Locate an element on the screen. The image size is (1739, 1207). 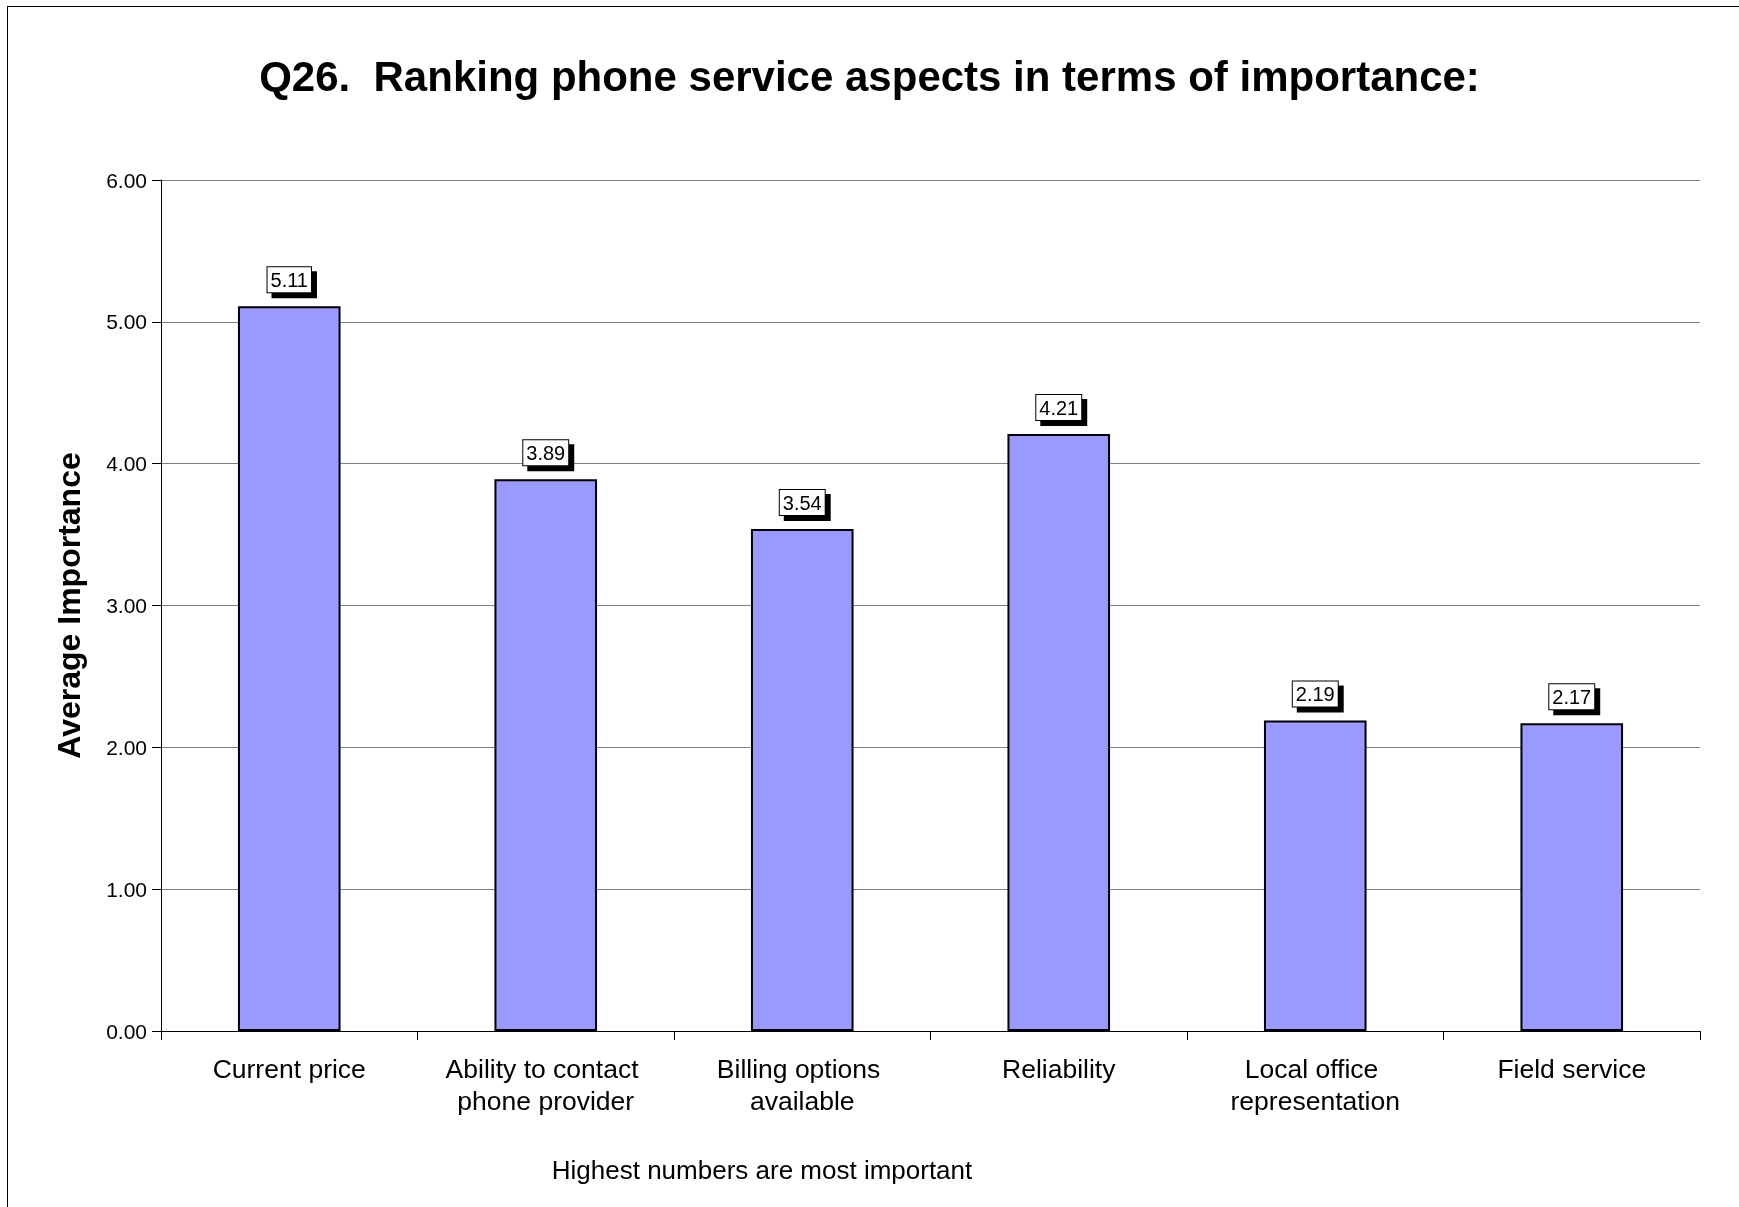
text: Highest numbers are most important is located at coordinates (762, 1170).